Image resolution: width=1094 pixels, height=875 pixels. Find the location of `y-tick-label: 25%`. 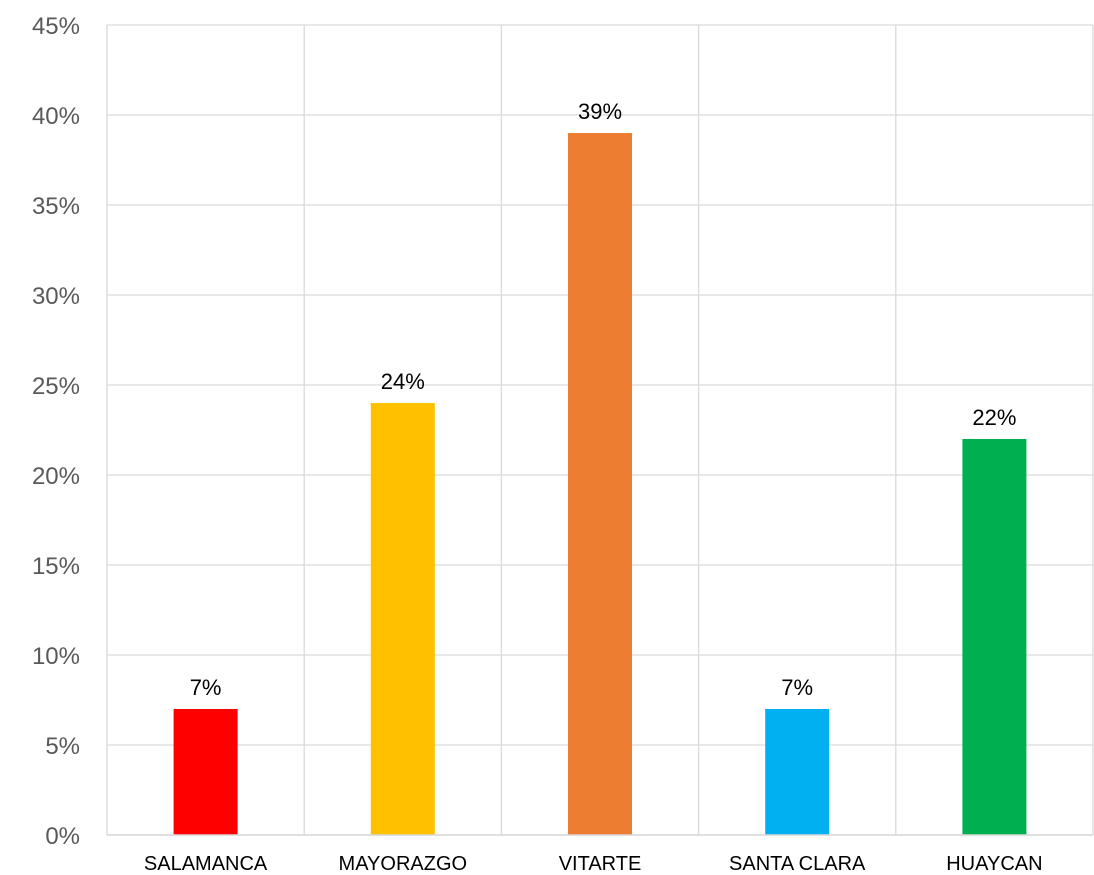

y-tick-label: 25% is located at coordinates (56, 386).